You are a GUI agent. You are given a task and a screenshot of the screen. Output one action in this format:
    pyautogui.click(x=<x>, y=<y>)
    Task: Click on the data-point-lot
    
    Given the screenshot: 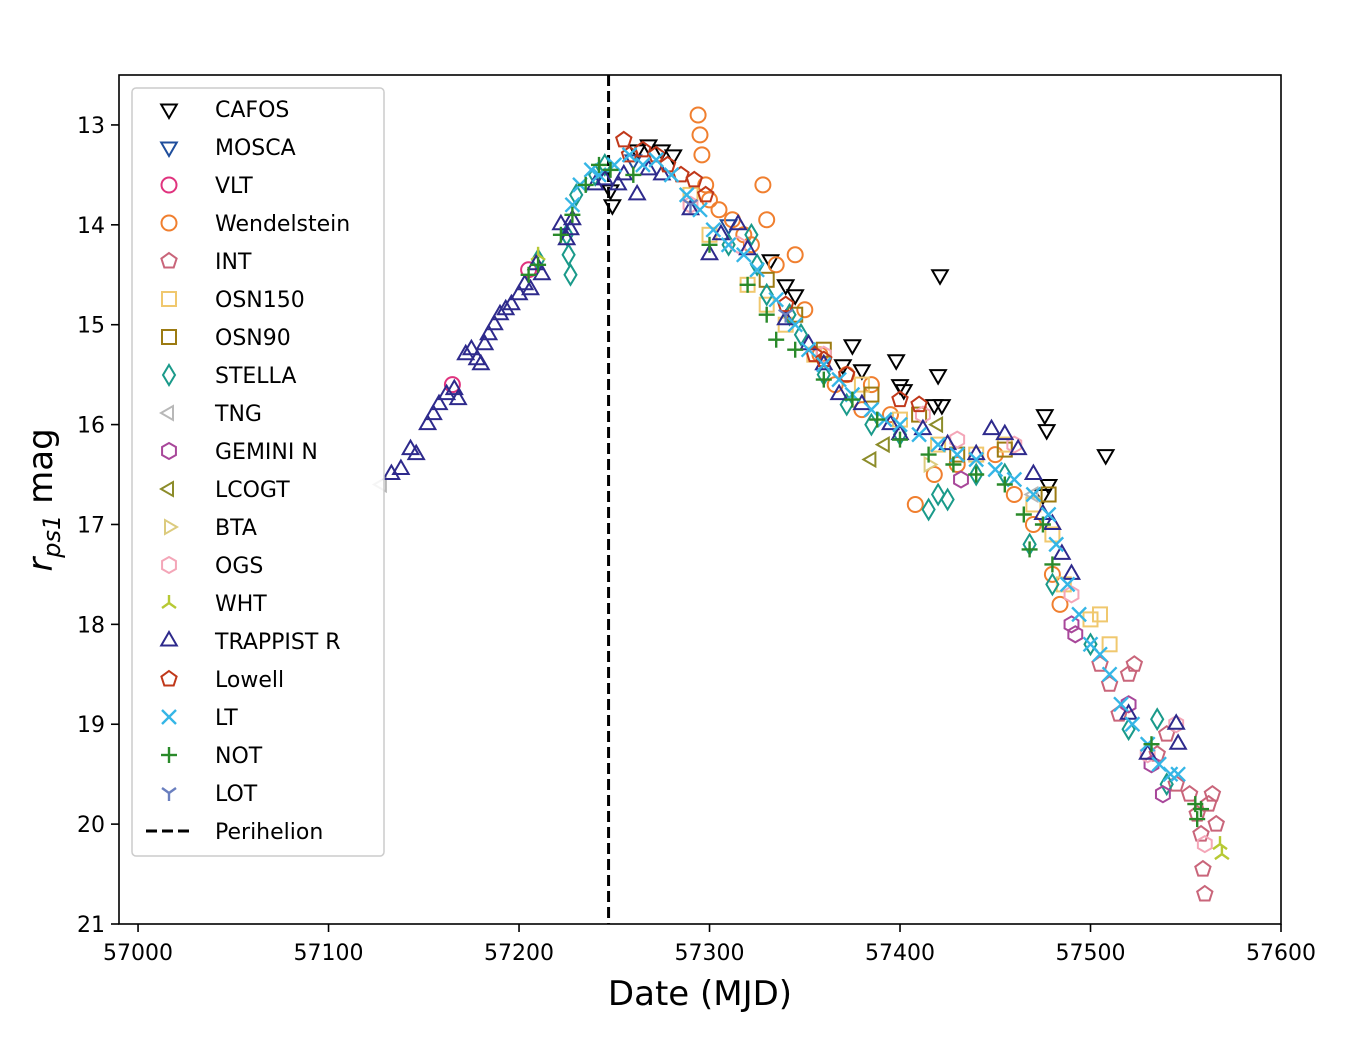 What is the action you would take?
    pyautogui.click(x=690, y=205)
    